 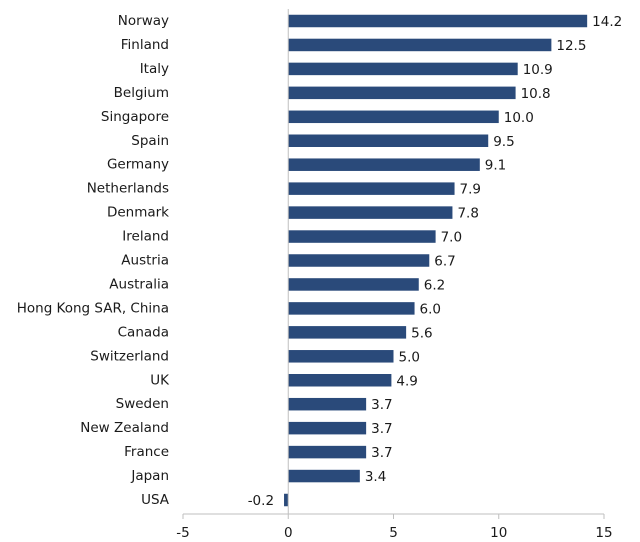 What do you see at coordinates (375, 477) in the screenshot?
I see `value-label-japan: 3.4` at bounding box center [375, 477].